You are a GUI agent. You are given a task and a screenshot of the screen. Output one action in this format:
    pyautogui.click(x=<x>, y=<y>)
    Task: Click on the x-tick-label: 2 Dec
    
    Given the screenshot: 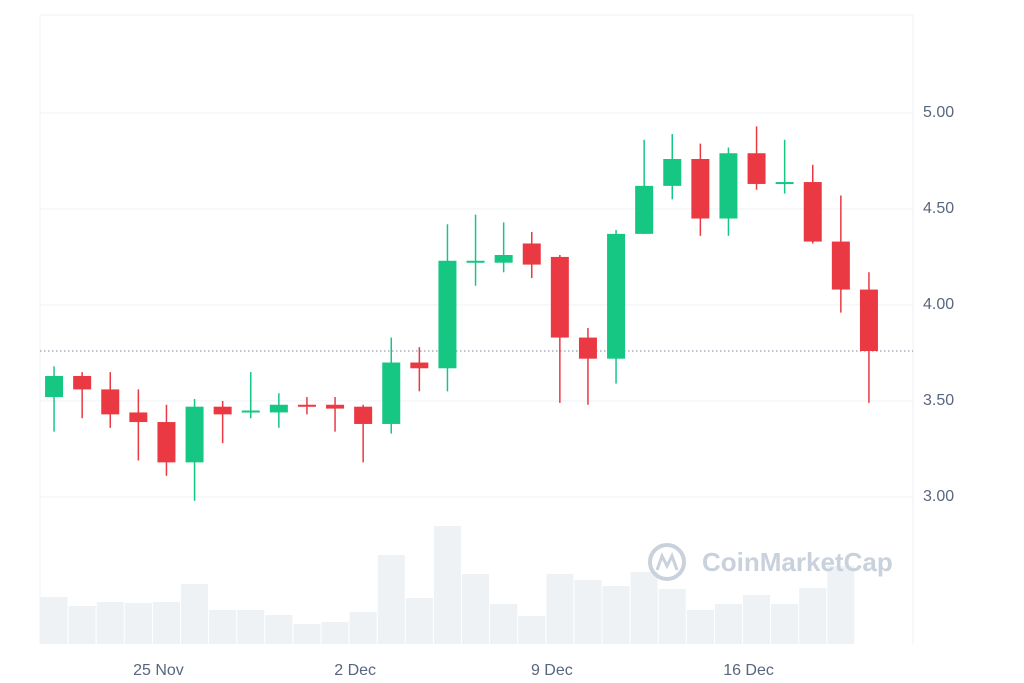 What is the action you would take?
    pyautogui.click(x=355, y=670)
    